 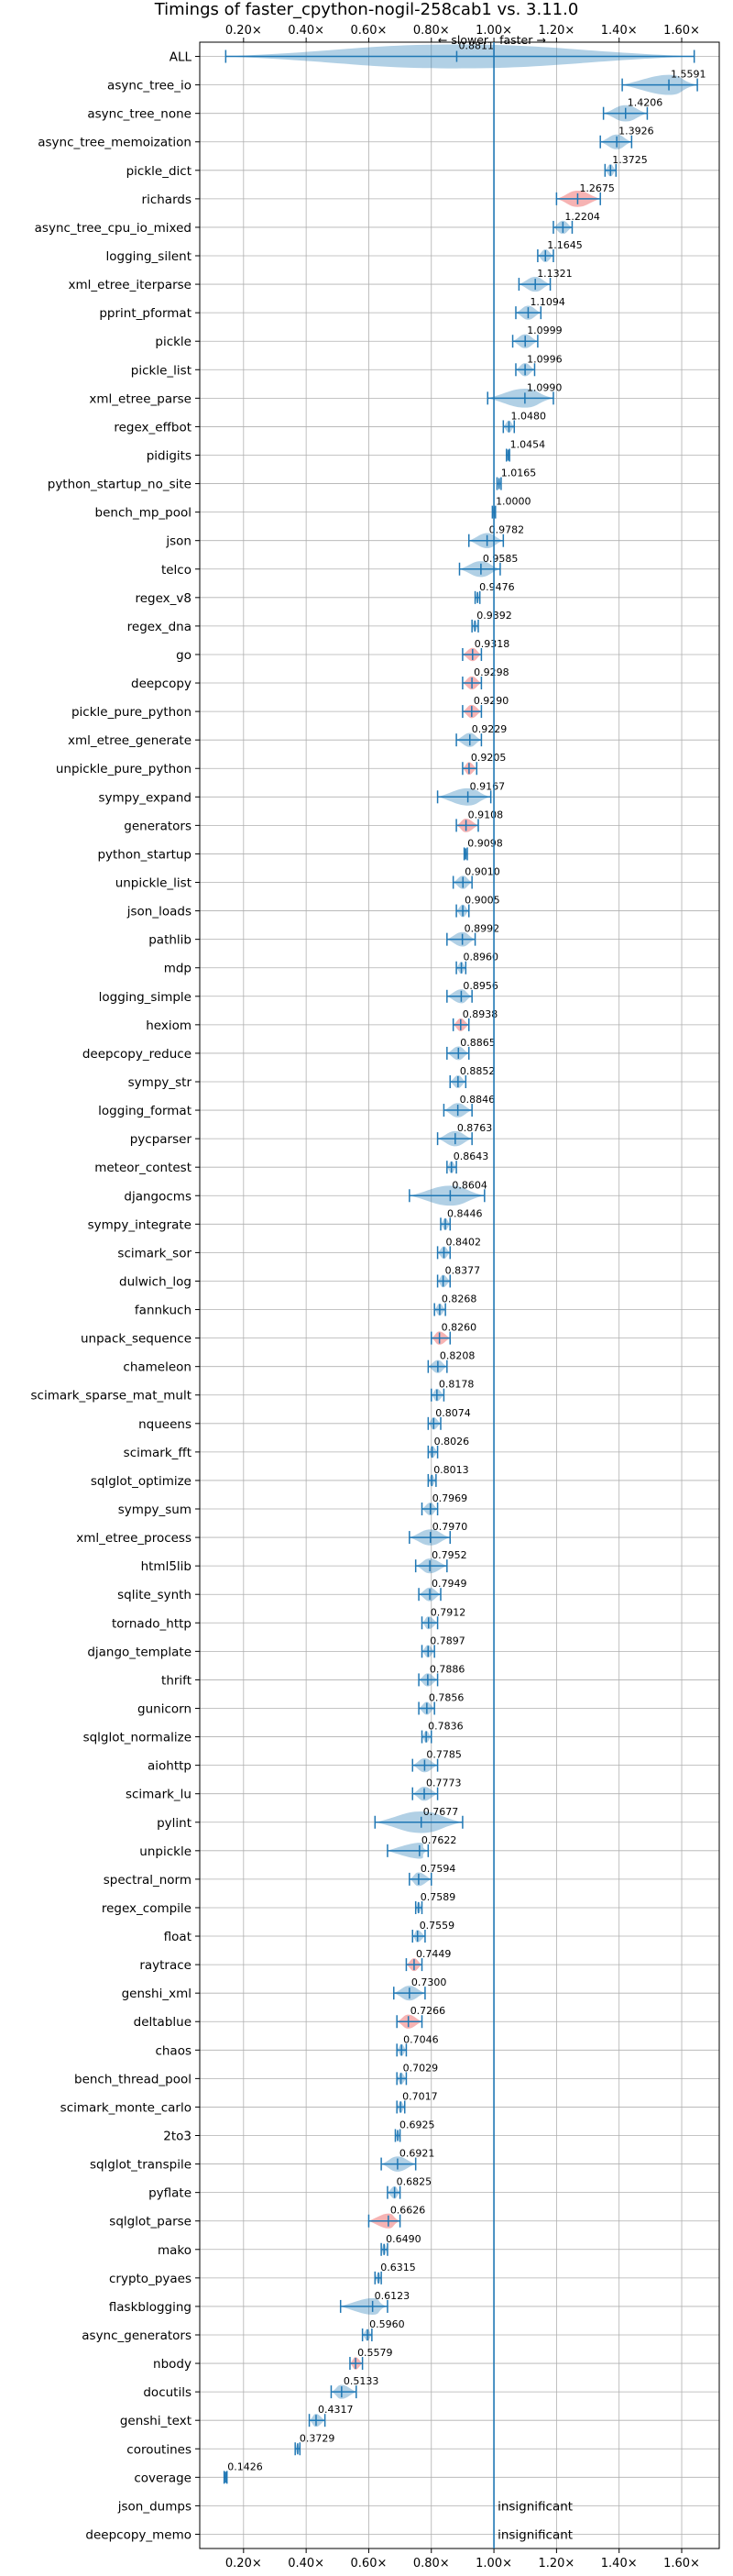 What do you see at coordinates (153, 884) in the screenshot?
I see `category-label: unpickle_list` at bounding box center [153, 884].